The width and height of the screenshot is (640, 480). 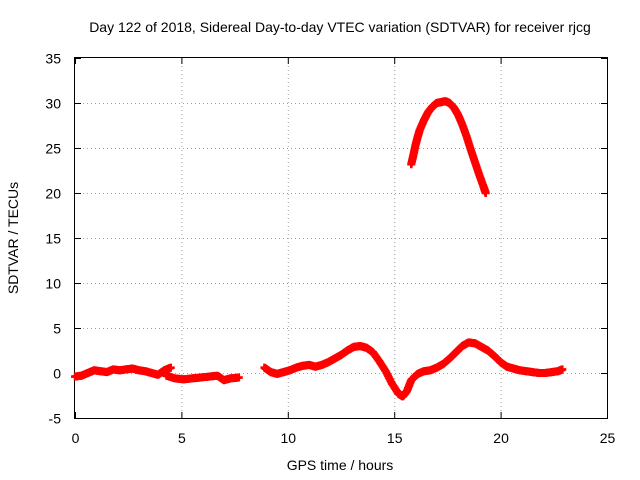 I want to click on y-tick-label: 35, so click(x=53, y=59).